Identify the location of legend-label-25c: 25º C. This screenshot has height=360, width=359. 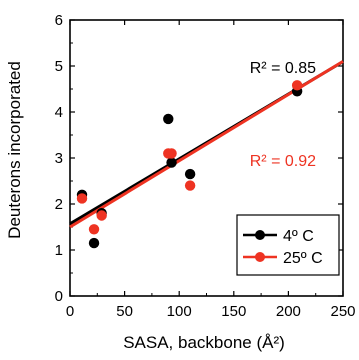
(303, 258).